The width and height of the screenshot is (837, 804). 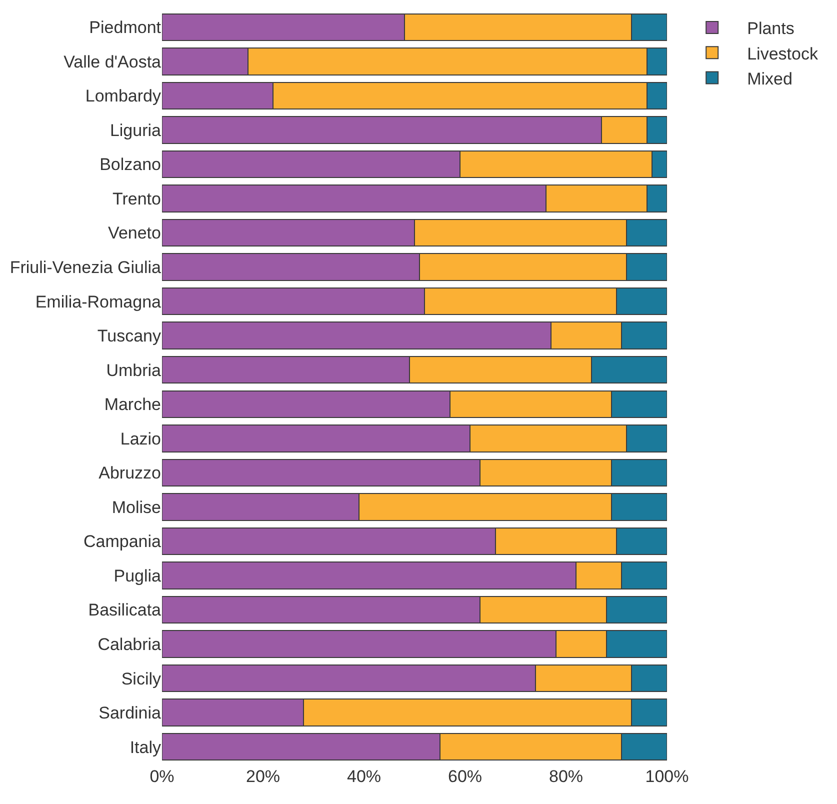 I want to click on y-tick-label: Calabria, so click(x=130, y=644).